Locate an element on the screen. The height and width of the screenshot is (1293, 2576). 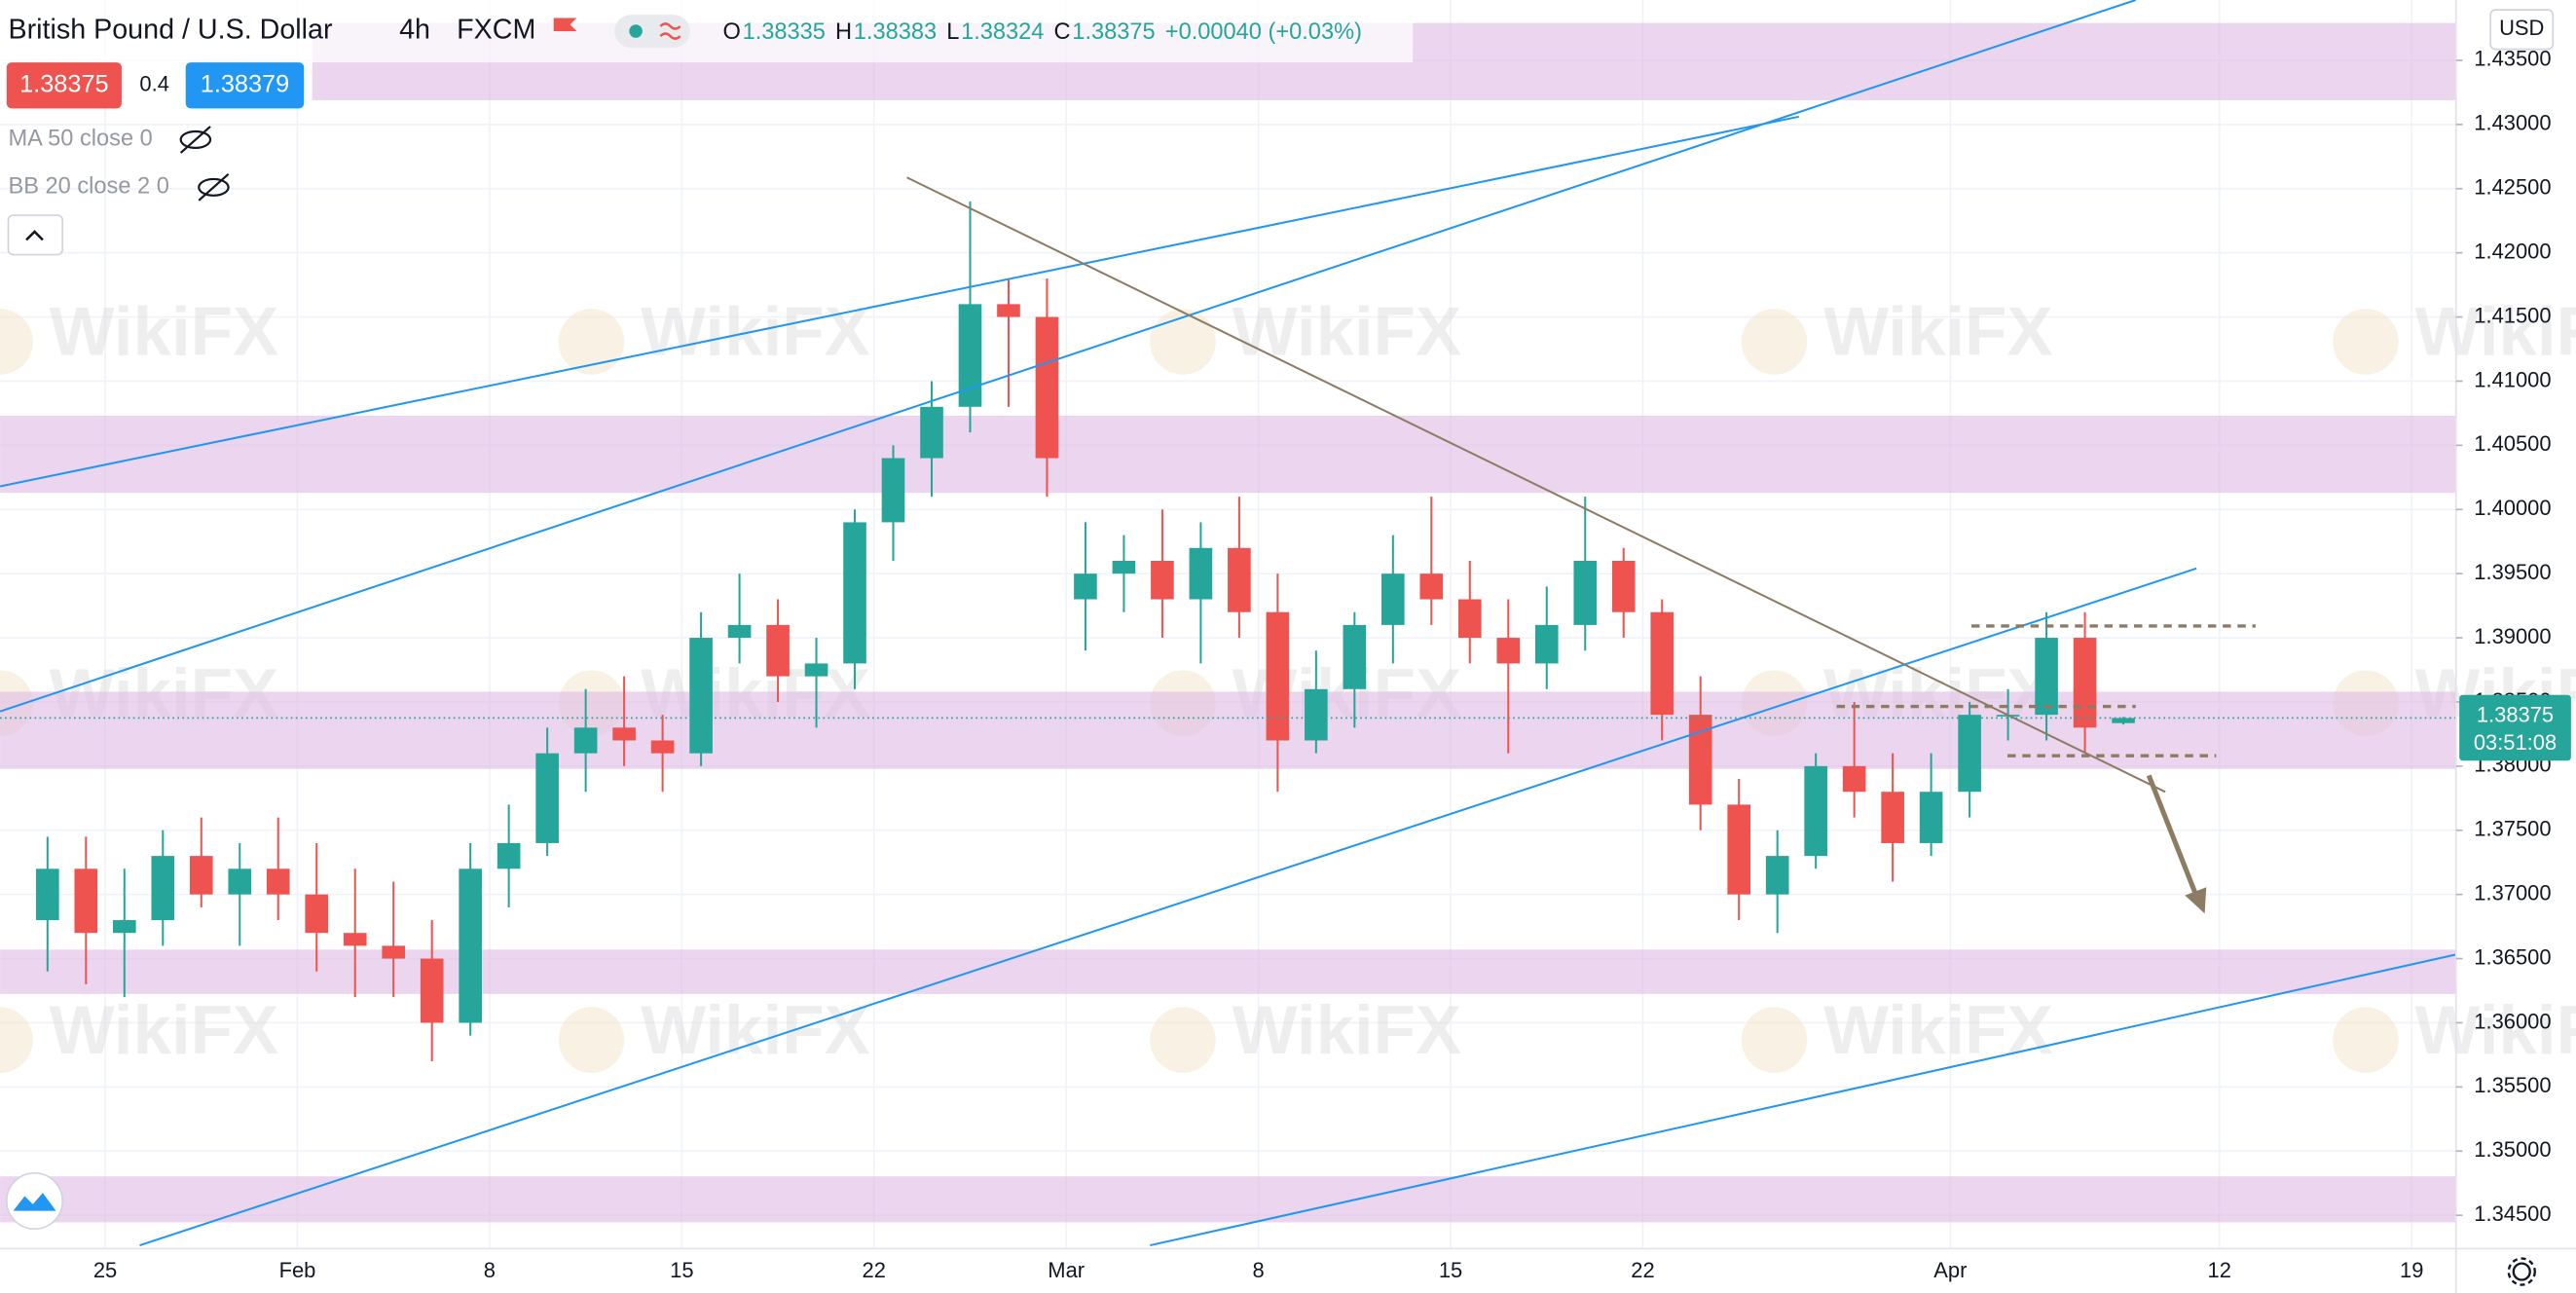
settings-icon is located at coordinates (2521, 1271).